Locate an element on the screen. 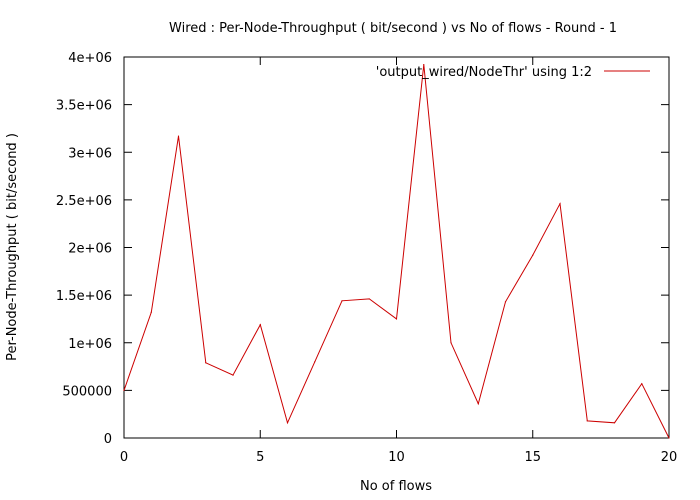 The width and height of the screenshot is (700, 500). x-tick-label: 10 is located at coordinates (396, 457).